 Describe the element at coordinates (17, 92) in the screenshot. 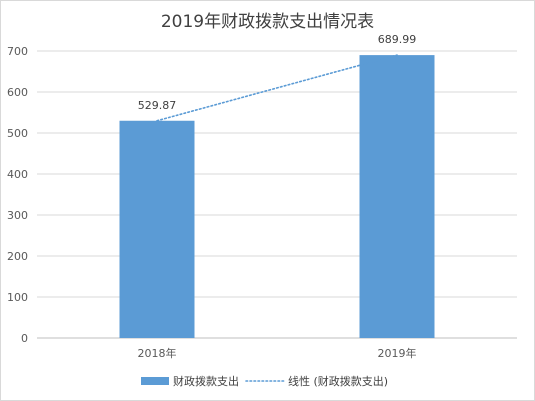

I see `y-tick-label: 600` at that location.